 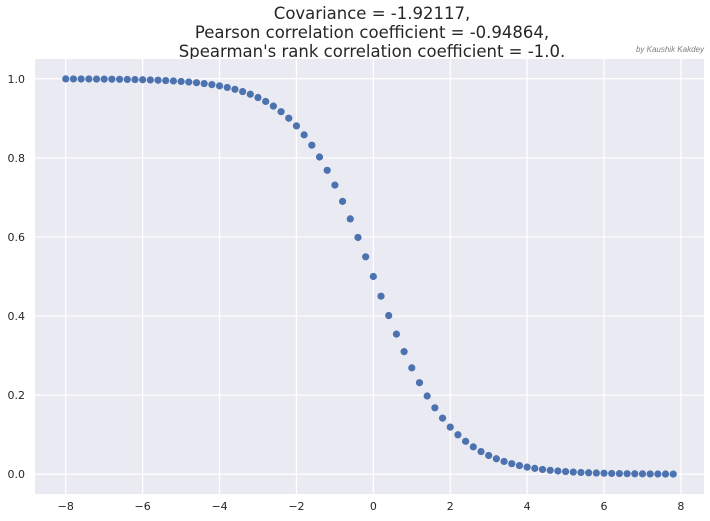 I want to click on credit-text: by Kaushik Kakdey, so click(x=669, y=49).